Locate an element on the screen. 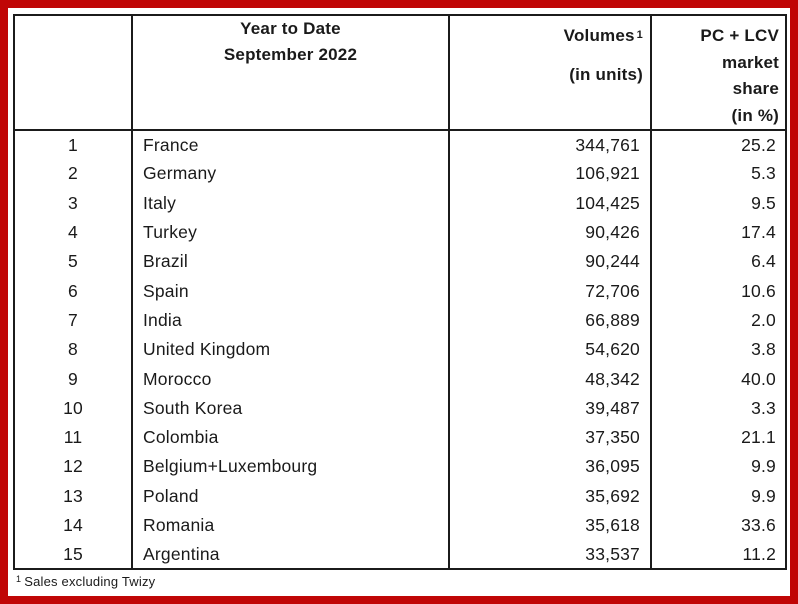 This screenshot has width=798, height=604. country-cell: South Korea is located at coordinates (290, 408).